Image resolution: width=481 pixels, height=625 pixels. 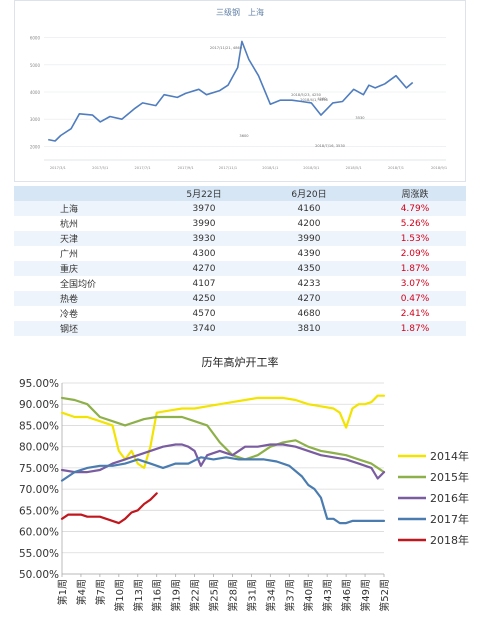 I want to click on blast-furnace-y-tick-label: 60.00%, so click(x=39, y=533).